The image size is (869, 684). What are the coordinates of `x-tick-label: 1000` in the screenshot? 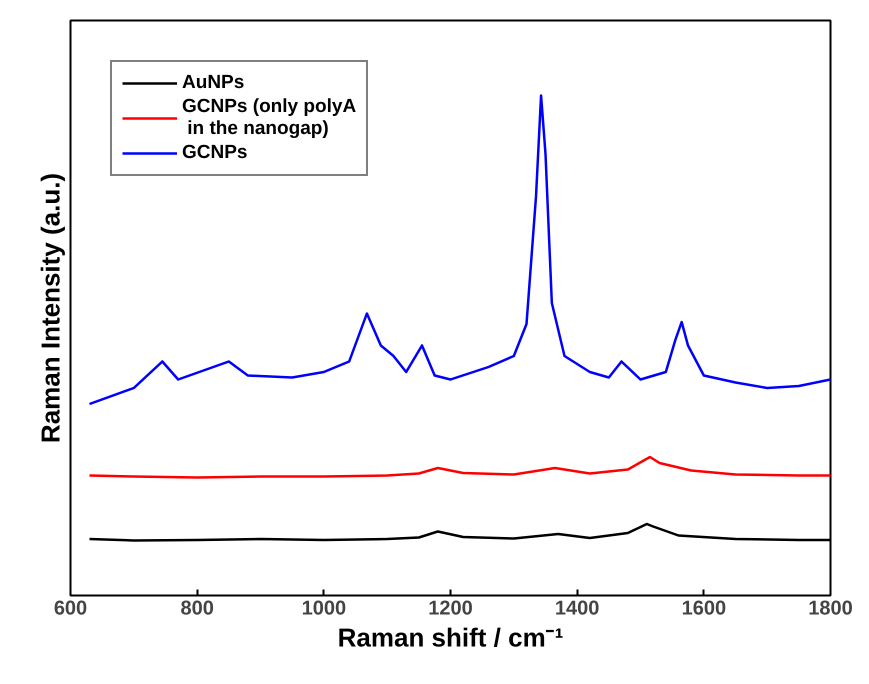 It's located at (324, 609).